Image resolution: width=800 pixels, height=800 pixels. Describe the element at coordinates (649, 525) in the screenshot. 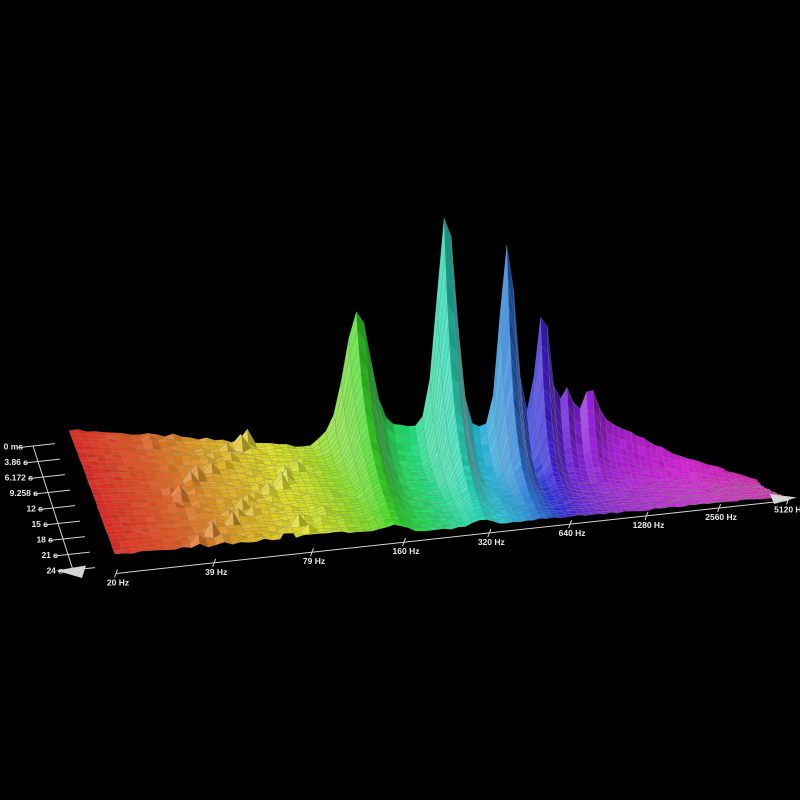

I see `freq-tick-label: 1280 Hz` at that location.